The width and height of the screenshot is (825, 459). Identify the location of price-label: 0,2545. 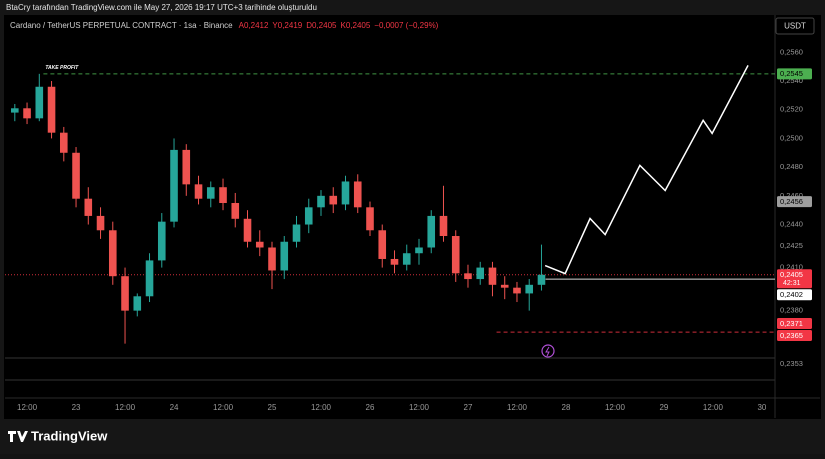
(791, 73).